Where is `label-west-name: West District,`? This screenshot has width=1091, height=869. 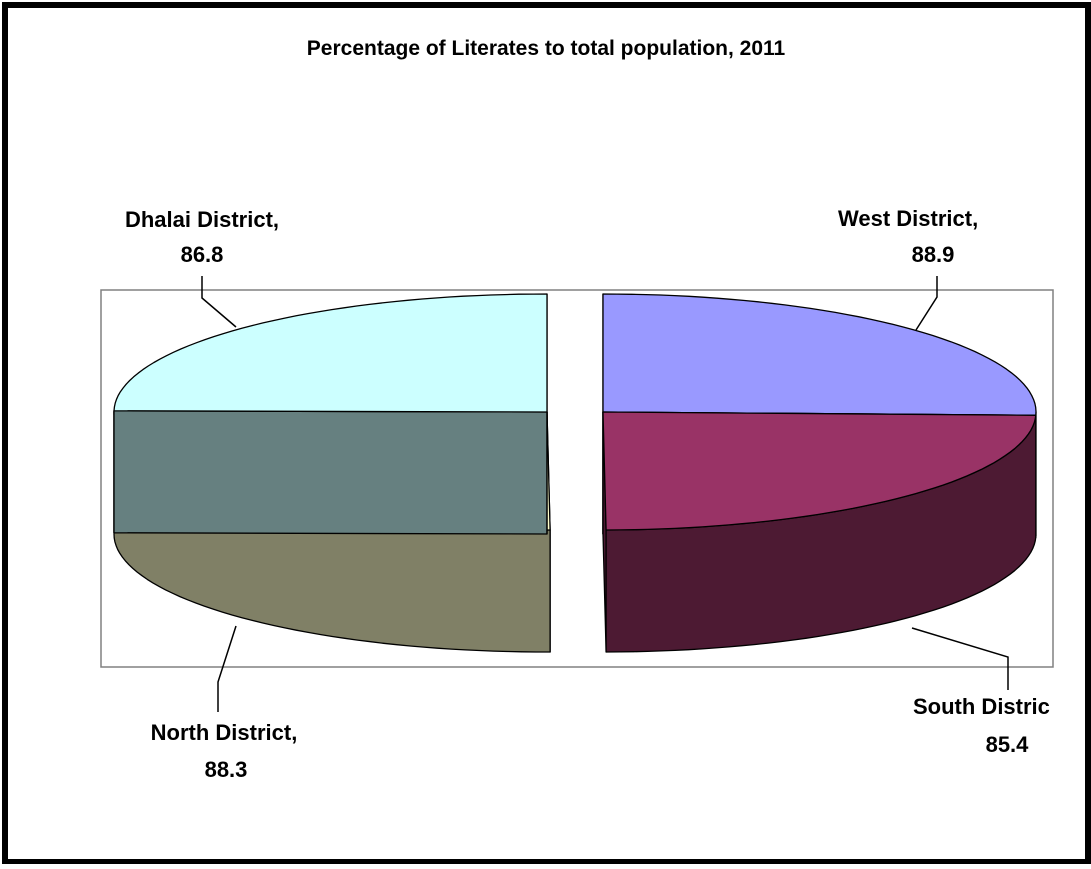 label-west-name: West District, is located at coordinates (908, 218).